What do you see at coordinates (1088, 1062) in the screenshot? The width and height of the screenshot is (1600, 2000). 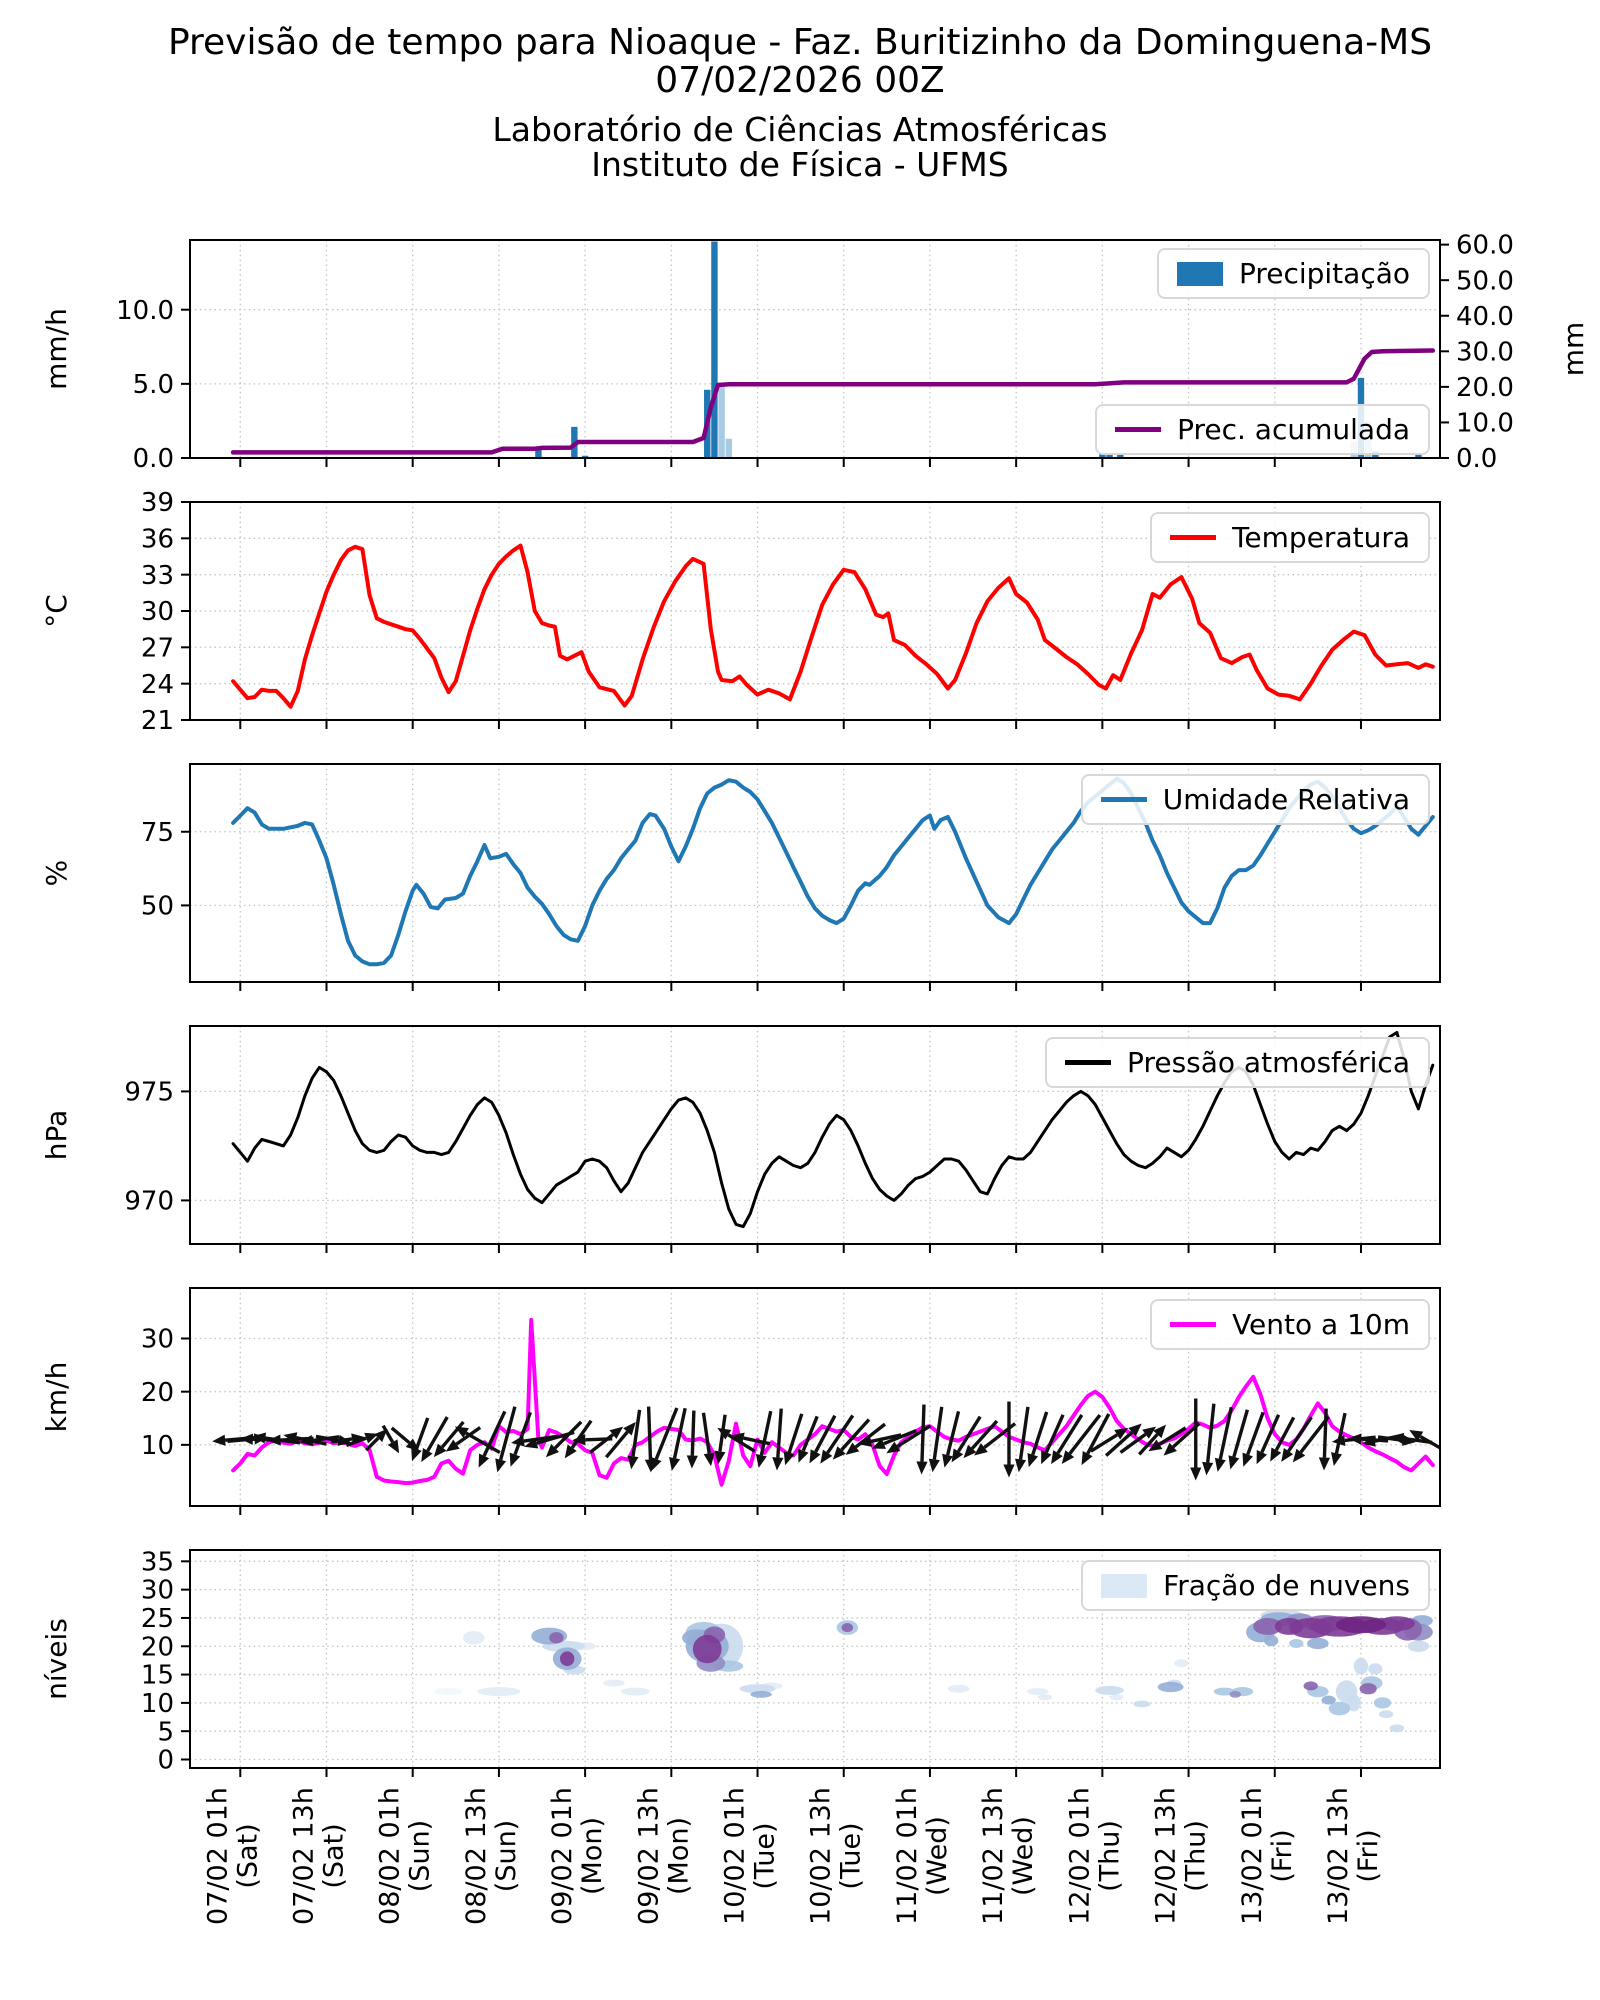 I see `pressure-swatch-icon` at bounding box center [1088, 1062].